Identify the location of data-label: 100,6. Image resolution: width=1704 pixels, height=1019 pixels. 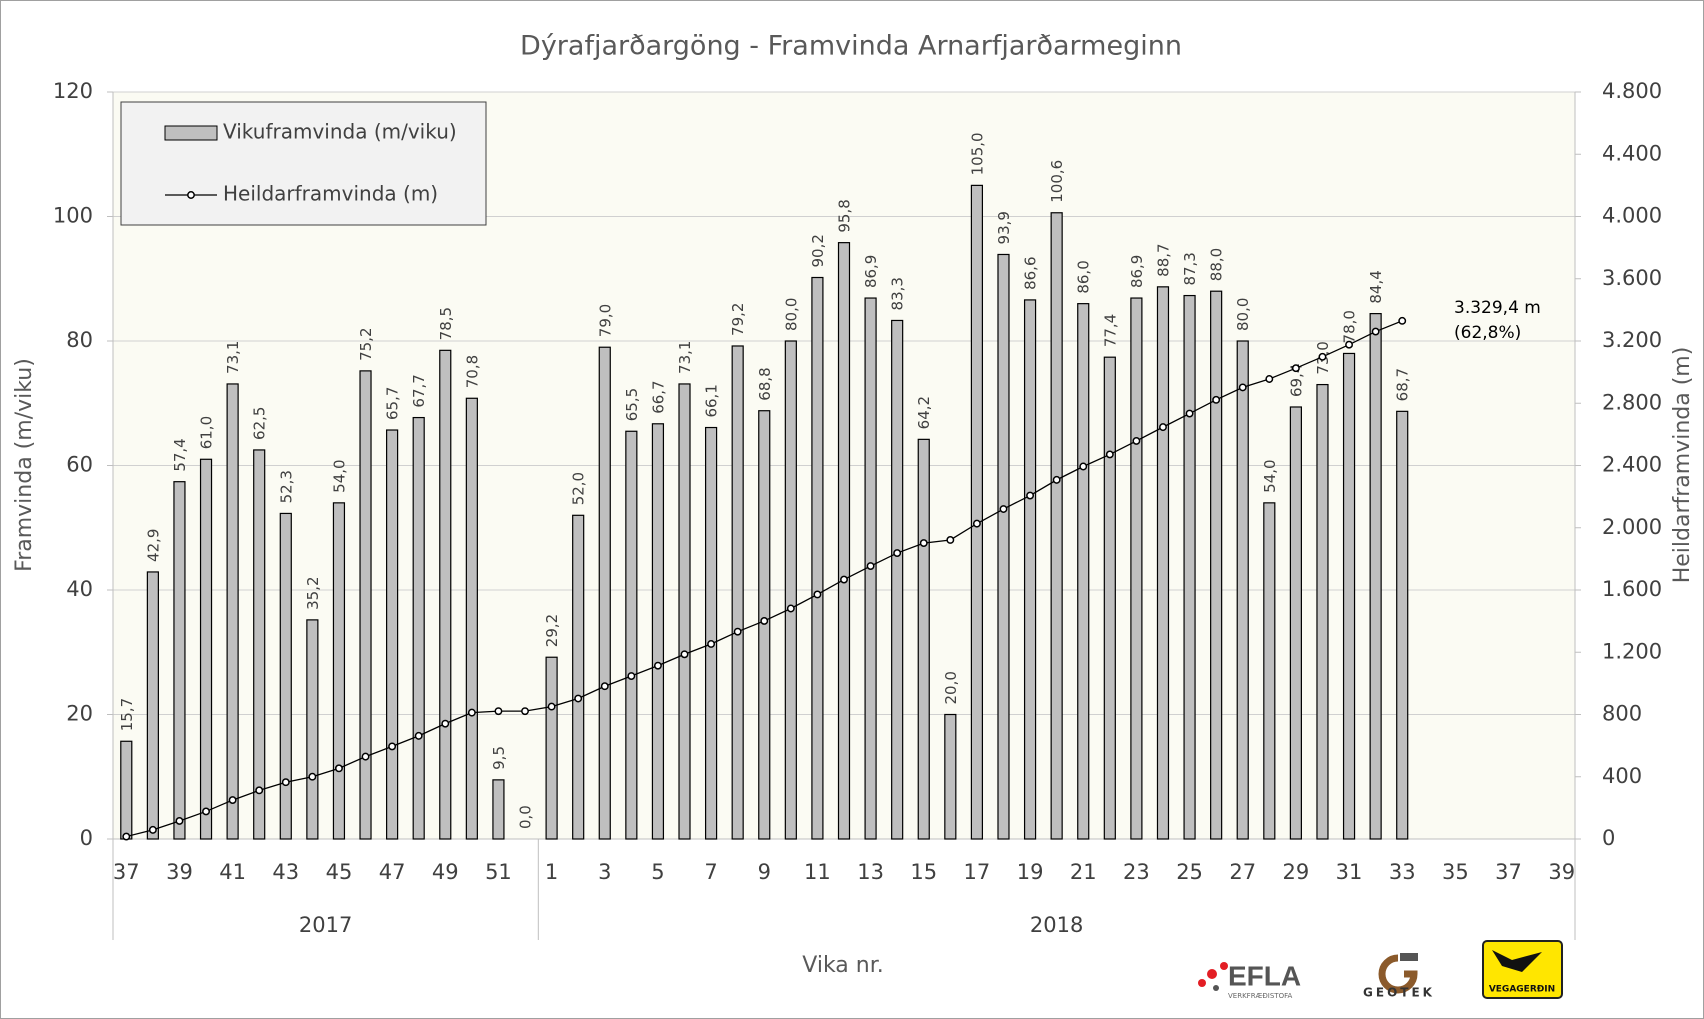
(1057, 181).